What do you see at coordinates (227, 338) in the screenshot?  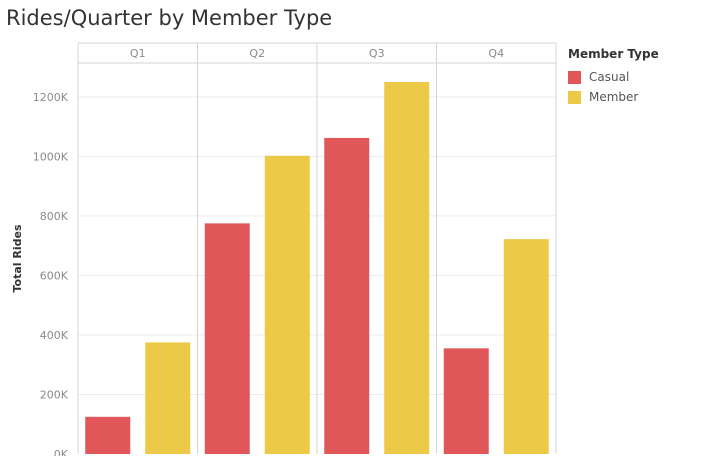 I see `bar-casual-q2` at bounding box center [227, 338].